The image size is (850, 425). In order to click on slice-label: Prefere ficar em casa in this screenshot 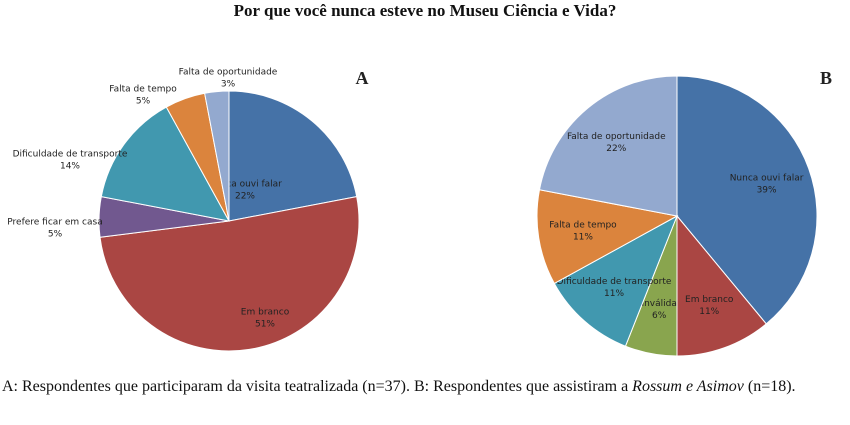, I will do `click(54, 223)`.